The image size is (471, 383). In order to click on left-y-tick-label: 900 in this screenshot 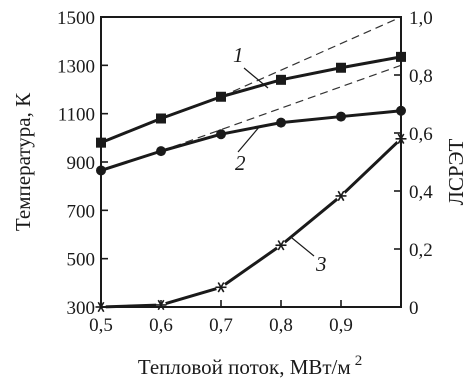, I will do `click(81, 163)`.